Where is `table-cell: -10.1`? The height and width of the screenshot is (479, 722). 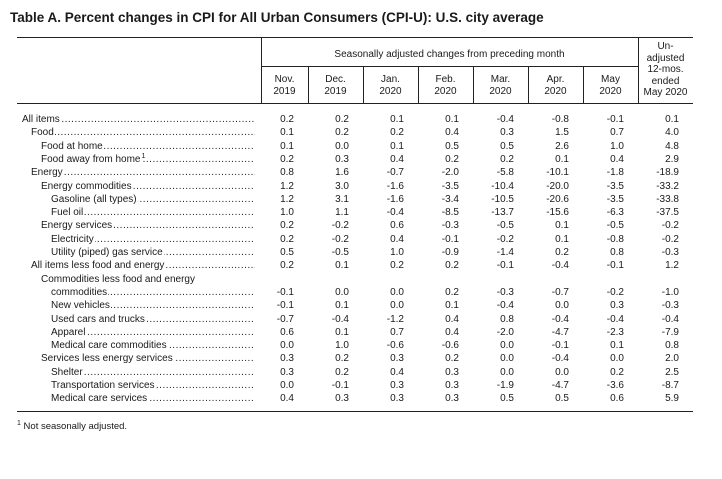 table-cell: -10.1 is located at coordinates (557, 173).